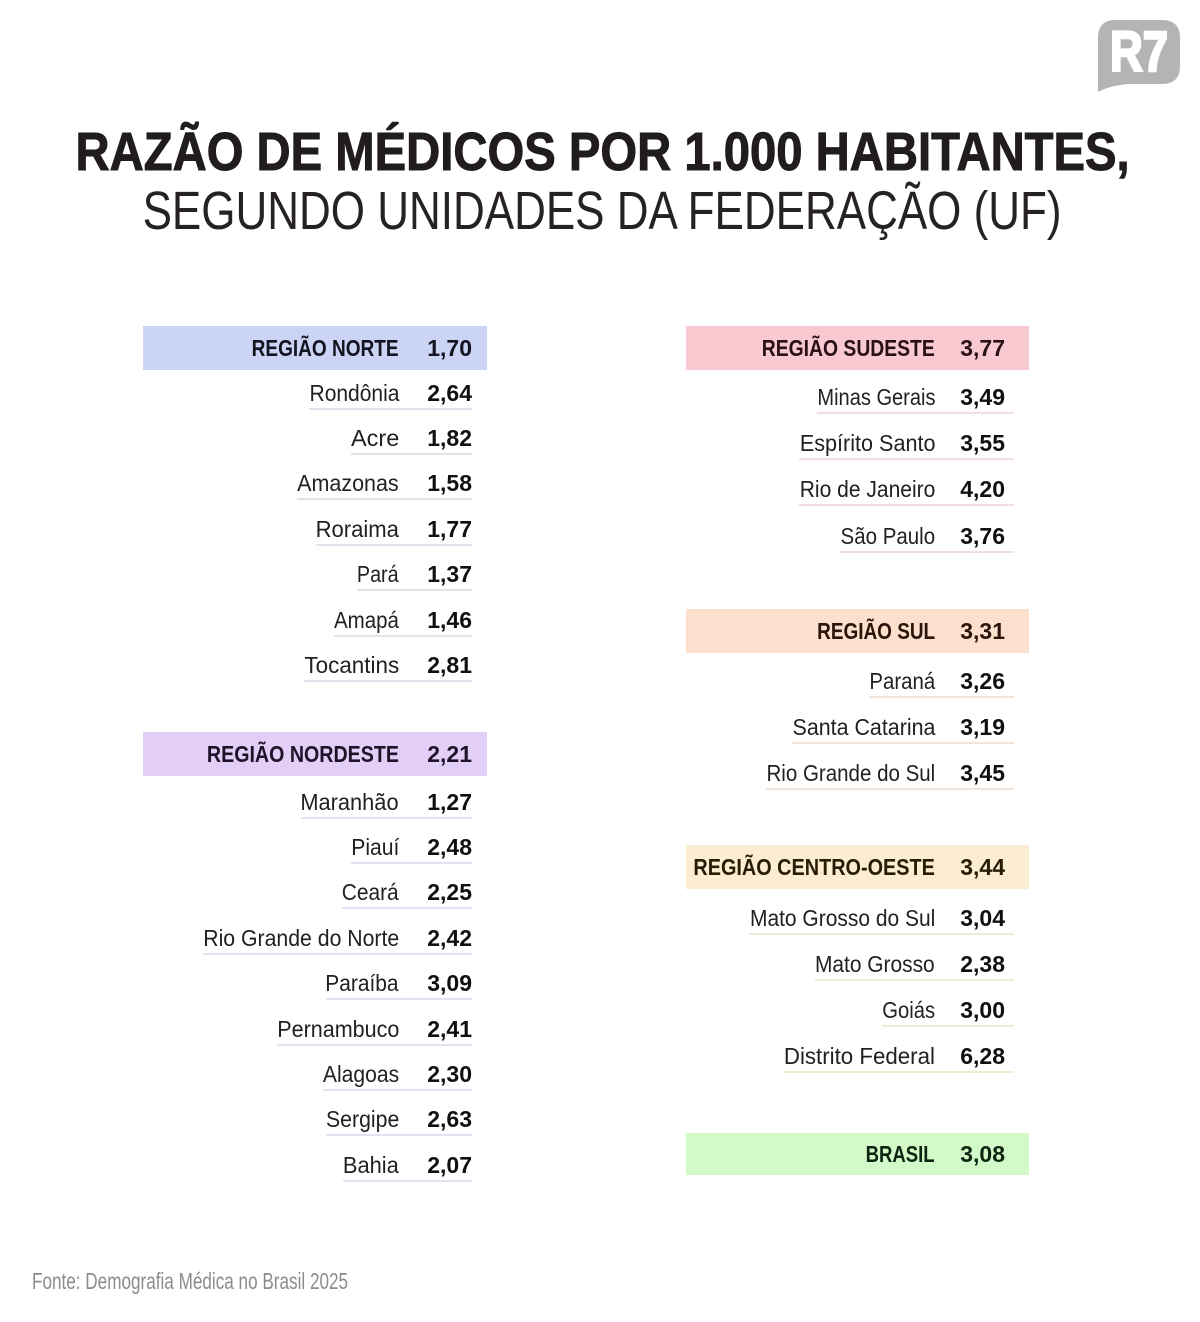 This screenshot has width=1200, height=1322. I want to click on svg-text: R7, so click(1139, 52).